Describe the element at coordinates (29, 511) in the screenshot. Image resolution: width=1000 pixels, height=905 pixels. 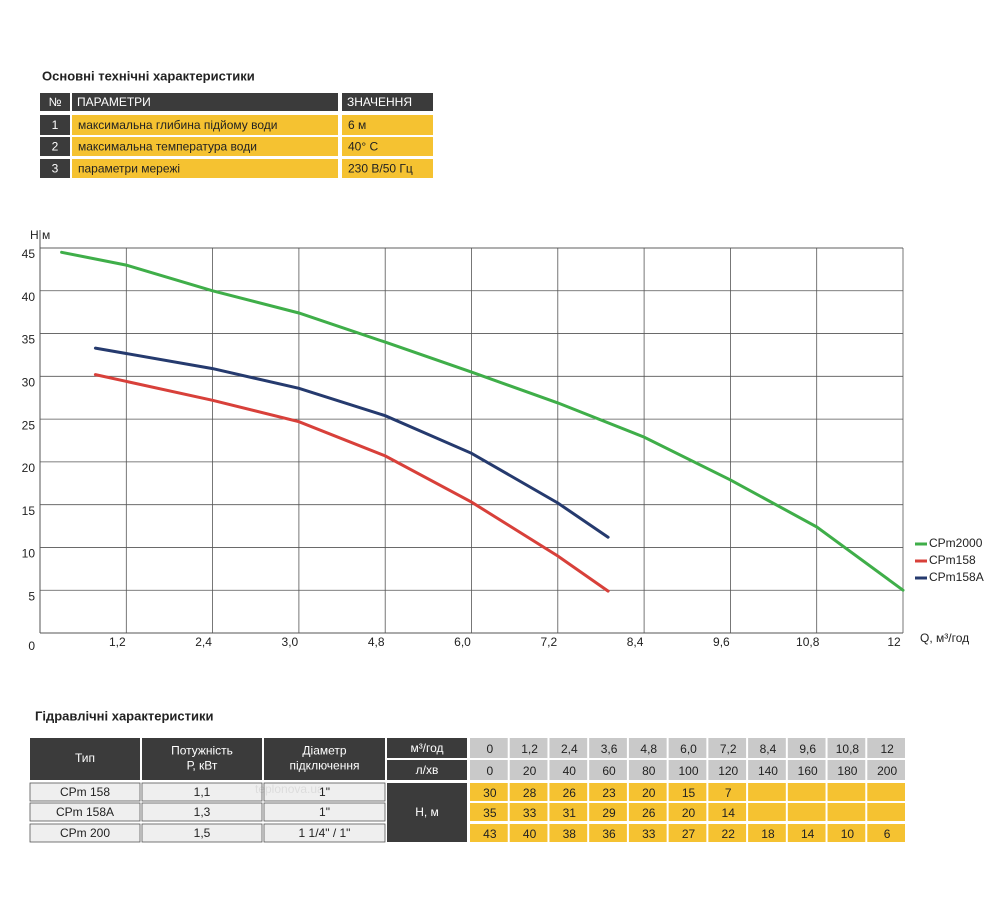
I see `y-tick-label: 15` at that location.